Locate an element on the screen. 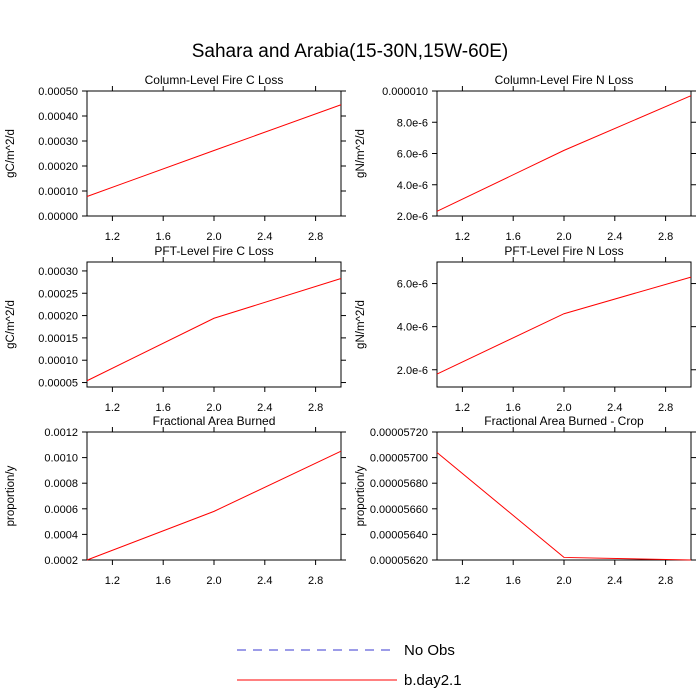  chart6-y-tick-label: 0.00005620 is located at coordinates (399, 561).